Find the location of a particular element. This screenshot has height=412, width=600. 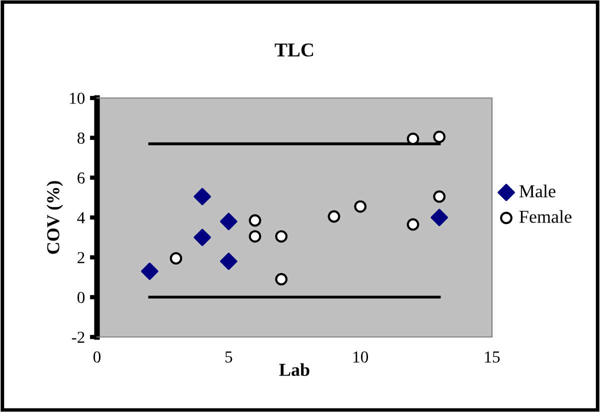

y-tick-label: 4 is located at coordinates (81, 218).